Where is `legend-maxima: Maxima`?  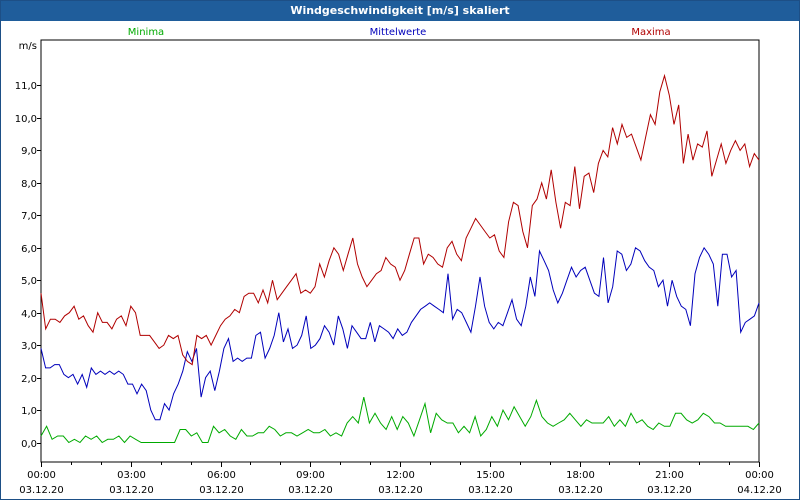
legend-maxima: Maxima is located at coordinates (650, 32).